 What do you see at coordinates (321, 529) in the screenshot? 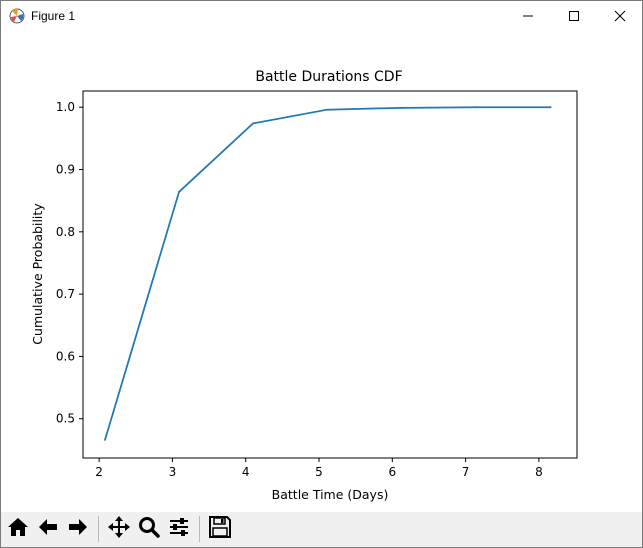
I see `navigation-toolbar` at bounding box center [321, 529].